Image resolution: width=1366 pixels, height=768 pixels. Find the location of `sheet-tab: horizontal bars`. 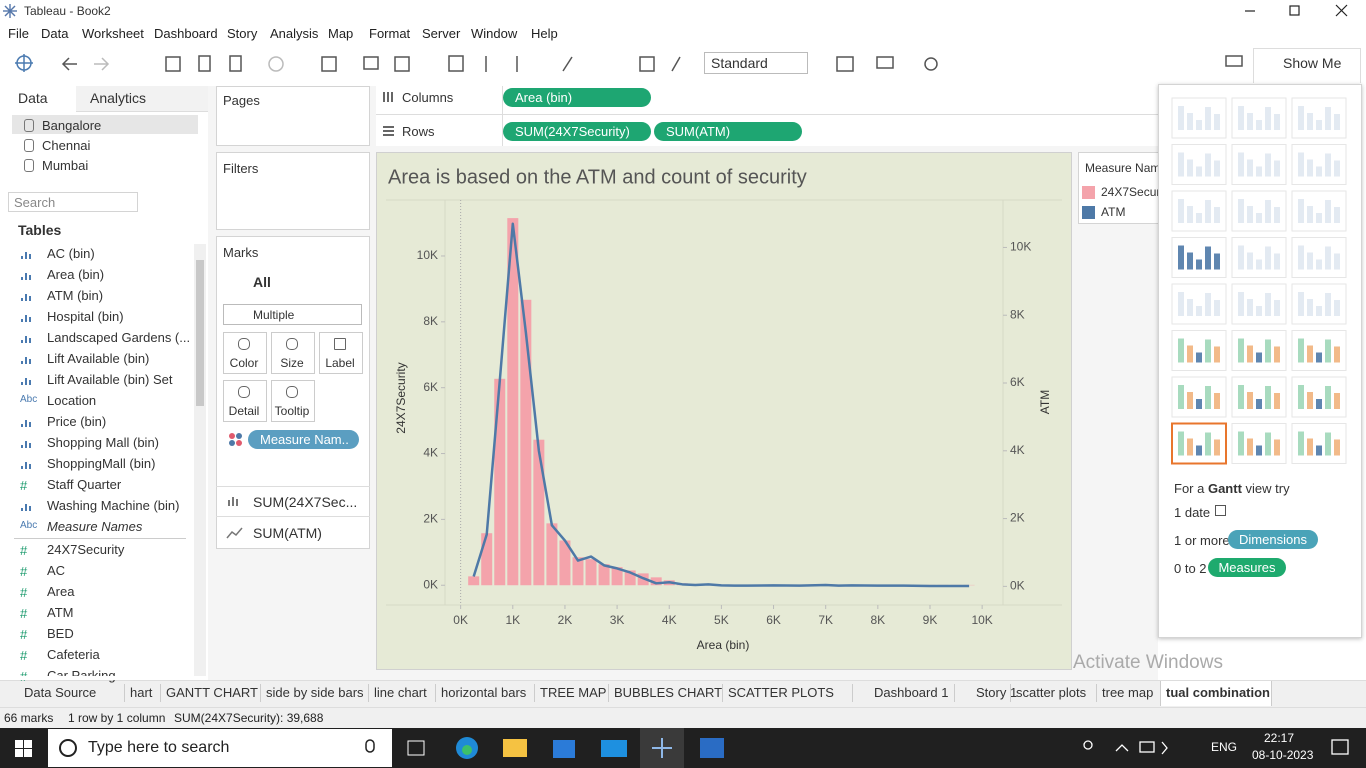

sheet-tab: horizontal bars is located at coordinates (484, 692).